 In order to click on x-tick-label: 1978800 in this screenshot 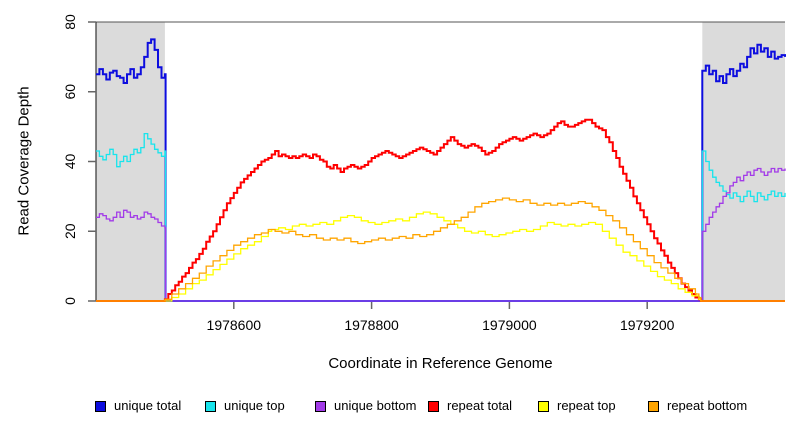, I will do `click(371, 325)`.